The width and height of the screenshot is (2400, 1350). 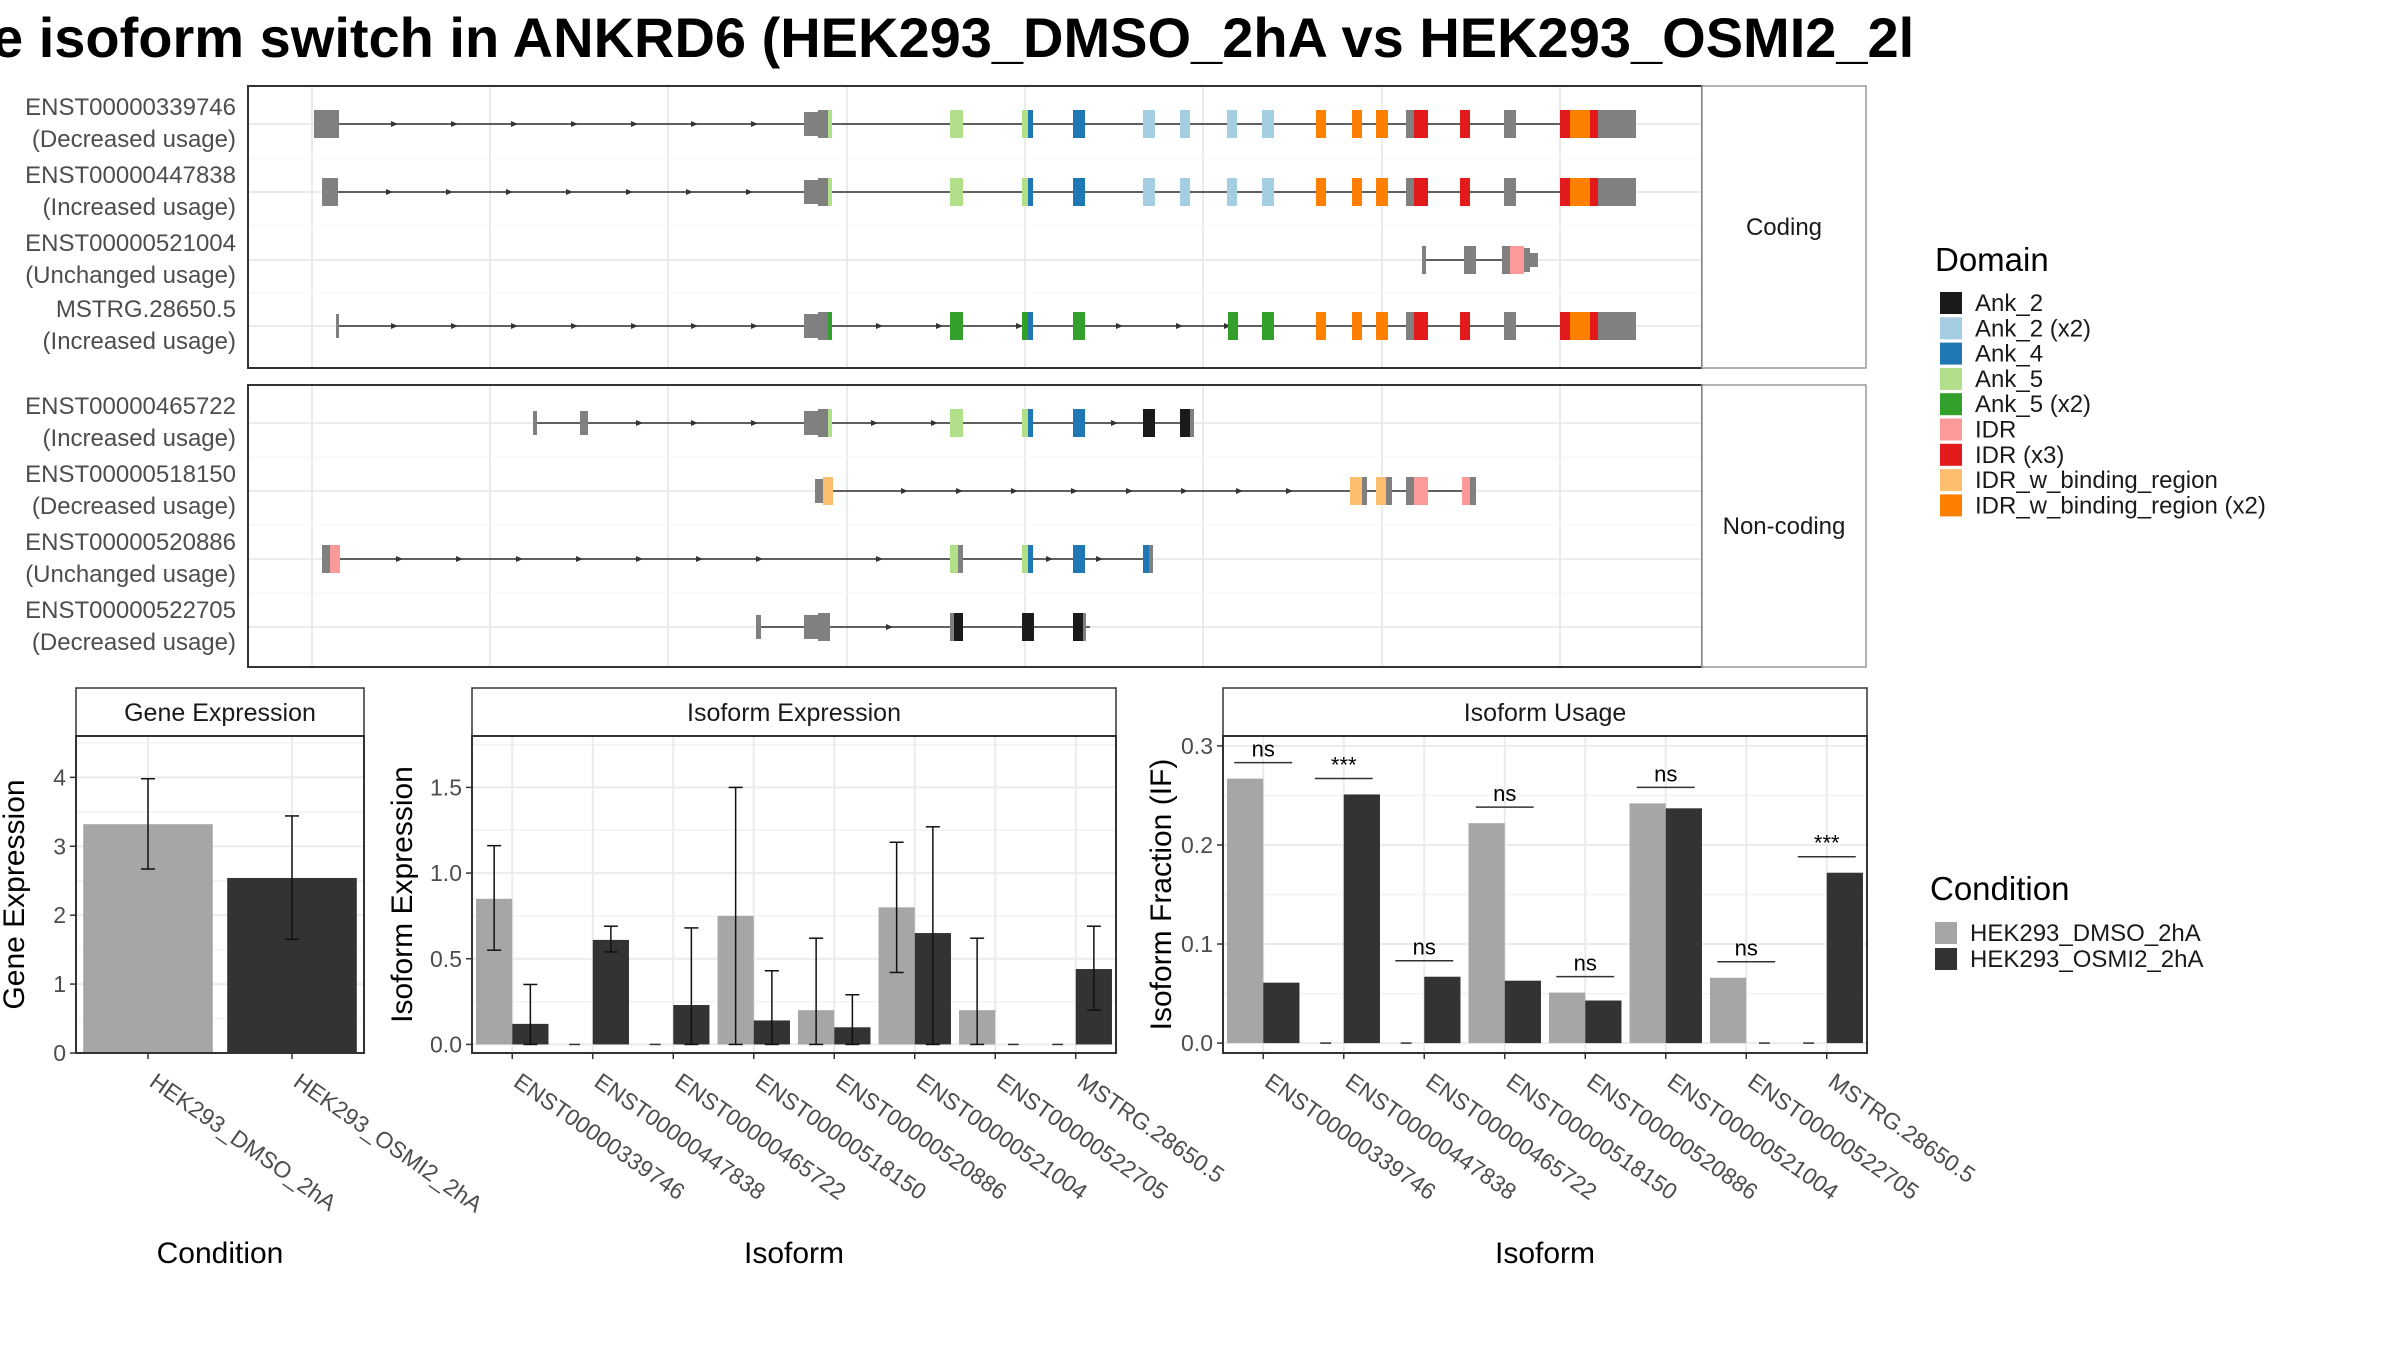 I want to click on transcript-id-label: ENST00000518150, so click(x=130, y=474).